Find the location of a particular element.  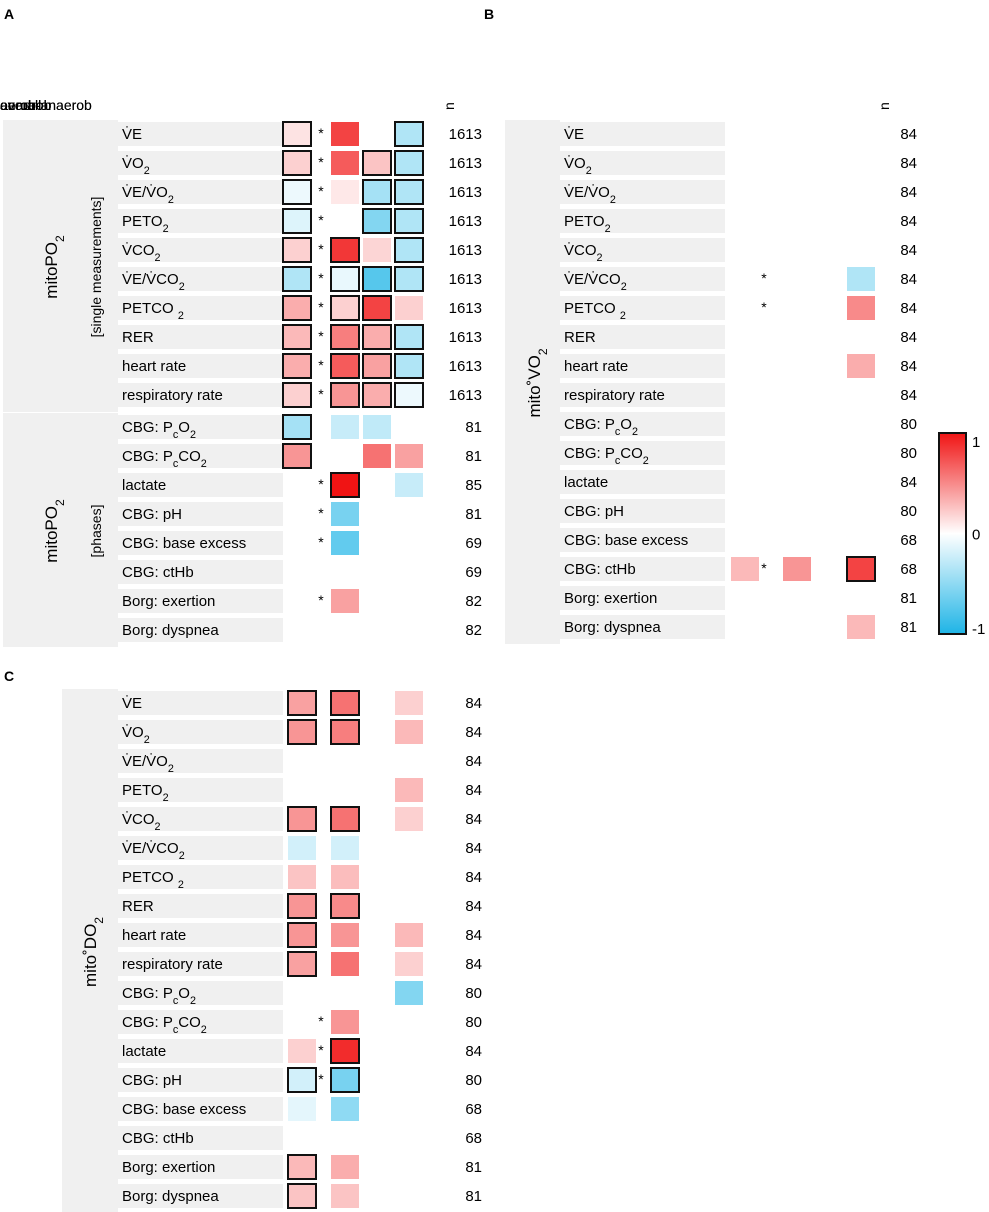

row-label: Borg: exertion is located at coordinates (610, 598).